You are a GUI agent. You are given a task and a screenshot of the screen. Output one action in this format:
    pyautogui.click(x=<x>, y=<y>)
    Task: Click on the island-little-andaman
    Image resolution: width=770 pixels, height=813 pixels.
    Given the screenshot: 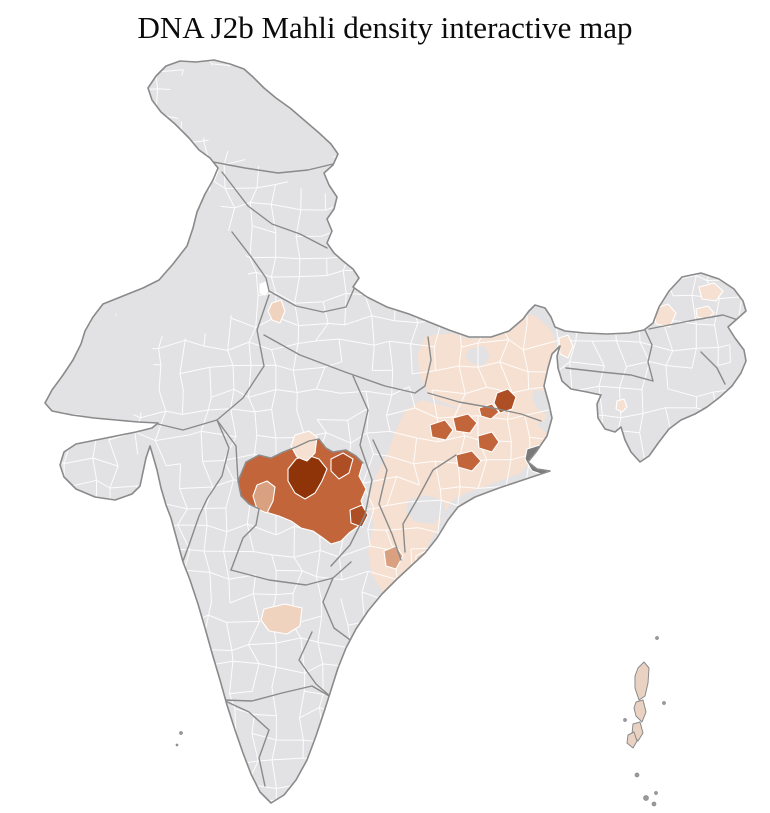 What is the action you would take?
    pyautogui.click(x=632, y=740)
    